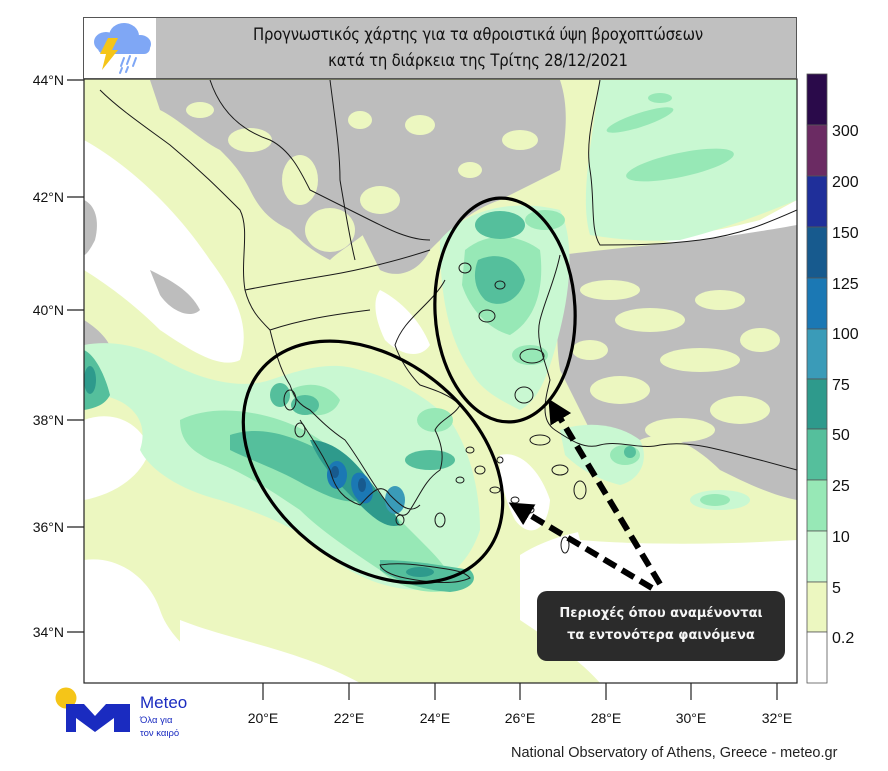 This screenshot has width=888, height=771. Describe the element at coordinates (841, 435) in the screenshot. I see `legend-label-50: 50` at that location.